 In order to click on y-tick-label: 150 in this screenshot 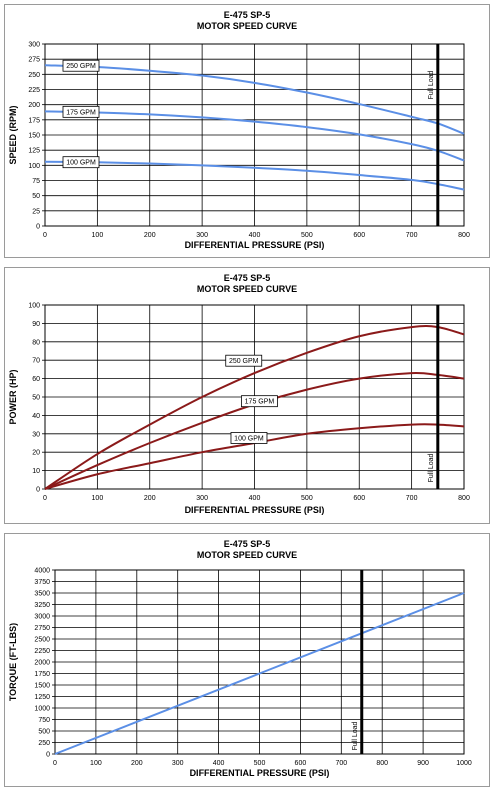, I will do `click(34, 136)`.